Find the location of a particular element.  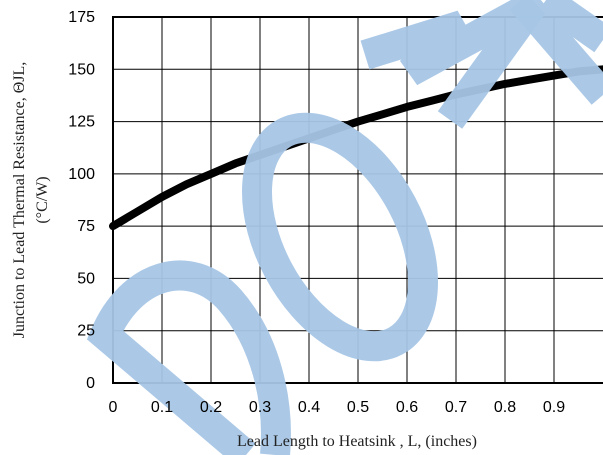

y-axis-title-line2: (°C/W) is located at coordinates (42, 199).